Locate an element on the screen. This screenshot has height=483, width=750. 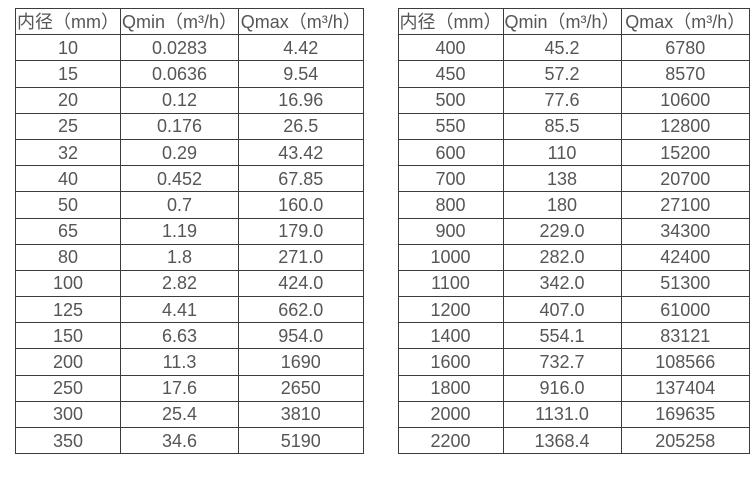
table-cell: 0.7 is located at coordinates (179, 205).